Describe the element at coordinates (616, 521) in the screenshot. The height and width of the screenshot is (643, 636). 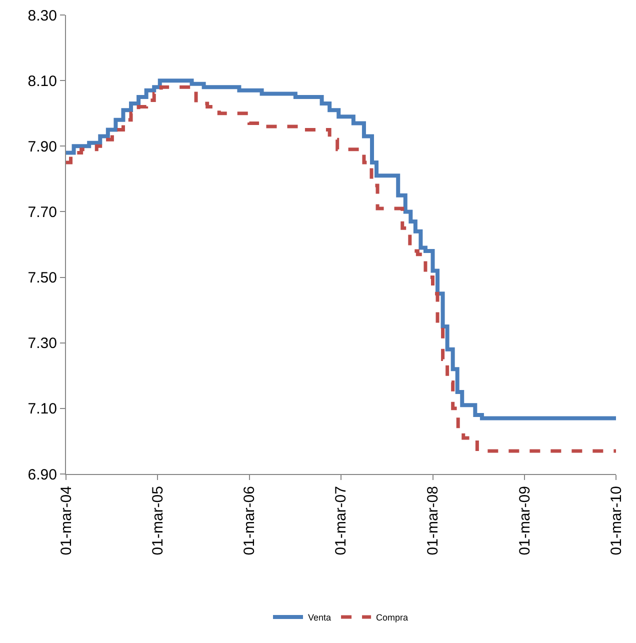
I see `x-tick-label: 01-mar-10` at that location.